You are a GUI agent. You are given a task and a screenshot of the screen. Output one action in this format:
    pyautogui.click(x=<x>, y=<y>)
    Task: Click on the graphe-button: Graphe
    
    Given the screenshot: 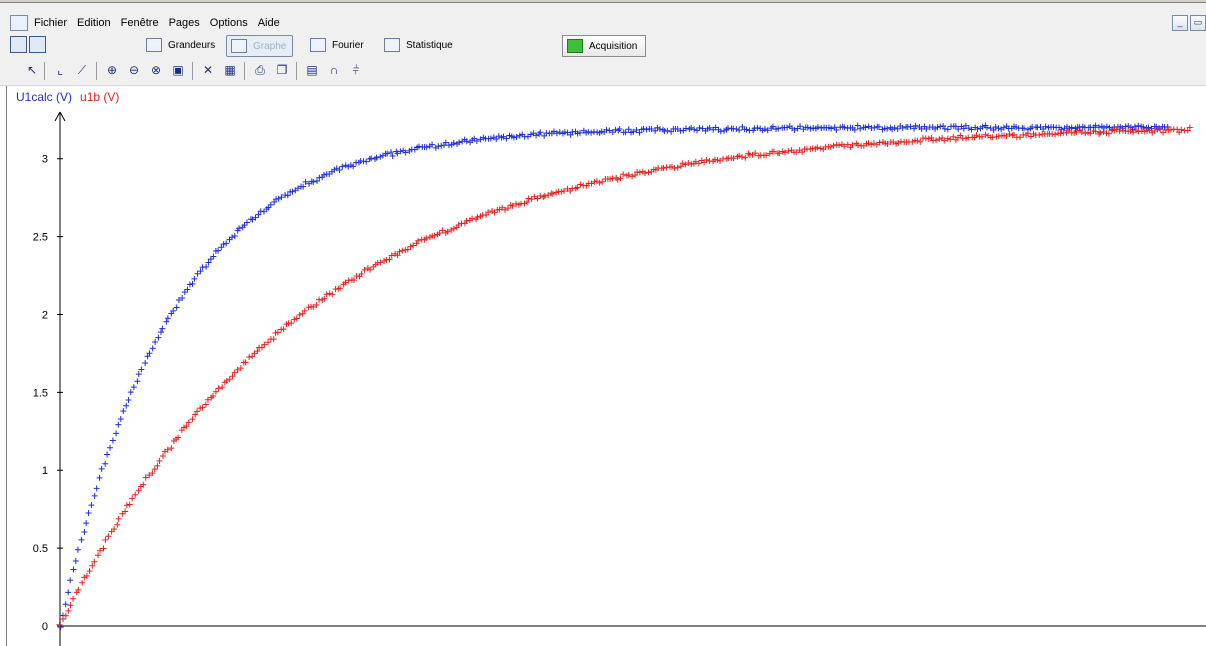 What is the action you would take?
    pyautogui.click(x=260, y=46)
    